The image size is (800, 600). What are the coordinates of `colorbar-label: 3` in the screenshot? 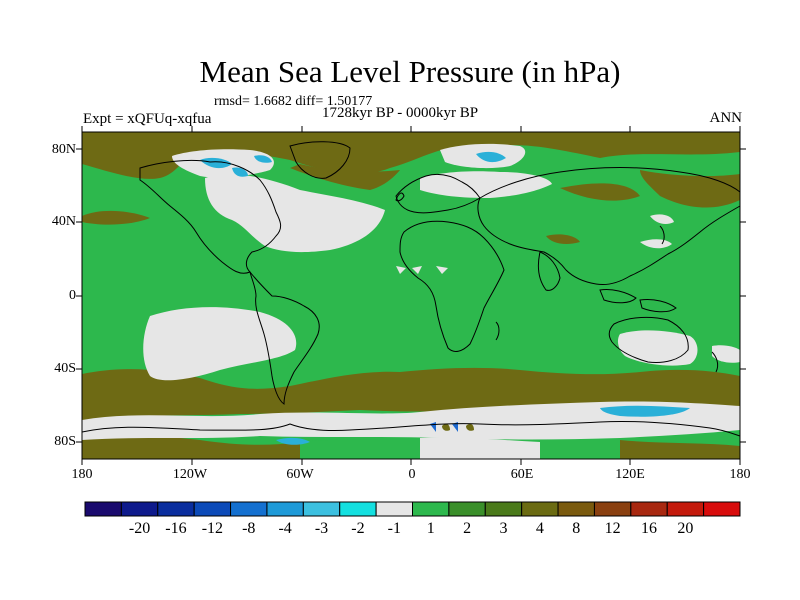 It's located at (503, 528).